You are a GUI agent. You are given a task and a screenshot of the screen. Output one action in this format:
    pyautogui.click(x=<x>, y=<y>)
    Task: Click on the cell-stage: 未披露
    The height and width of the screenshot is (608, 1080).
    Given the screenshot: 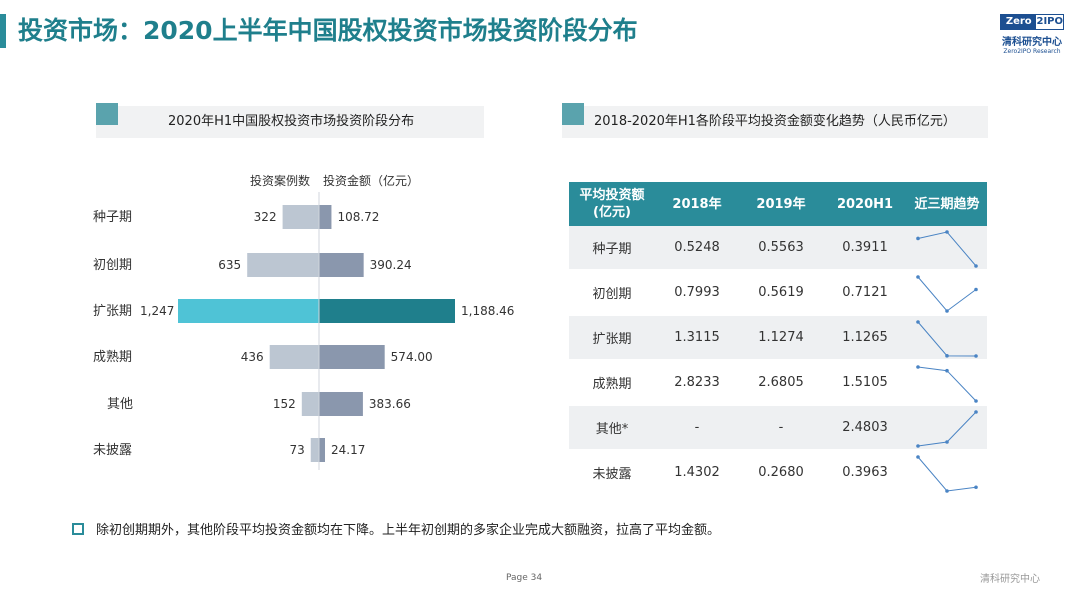 What is the action you would take?
    pyautogui.click(x=612, y=473)
    